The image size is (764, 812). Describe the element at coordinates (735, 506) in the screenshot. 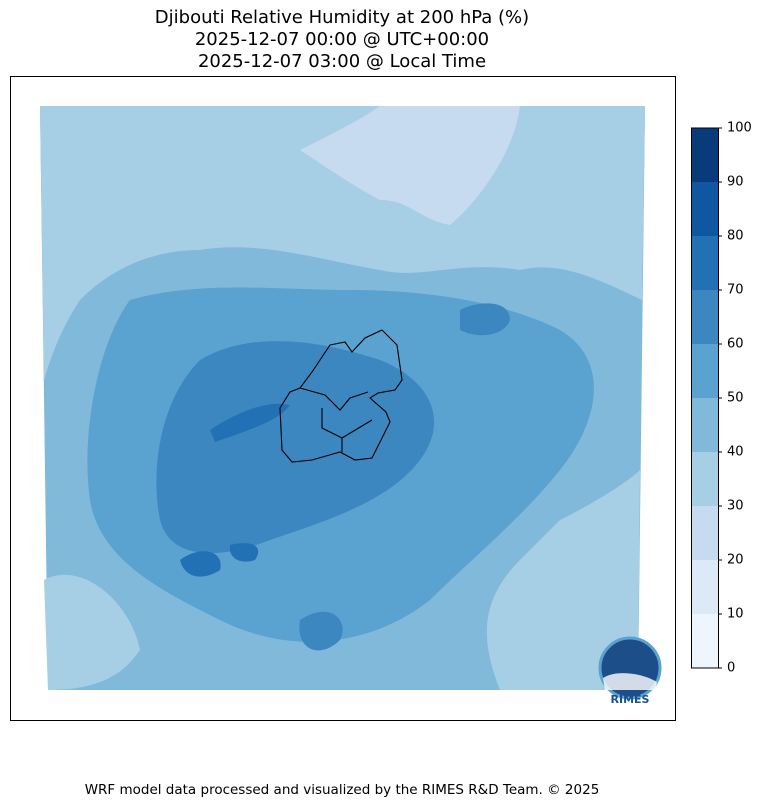

I see `colorbar-tick-label: 30` at that location.